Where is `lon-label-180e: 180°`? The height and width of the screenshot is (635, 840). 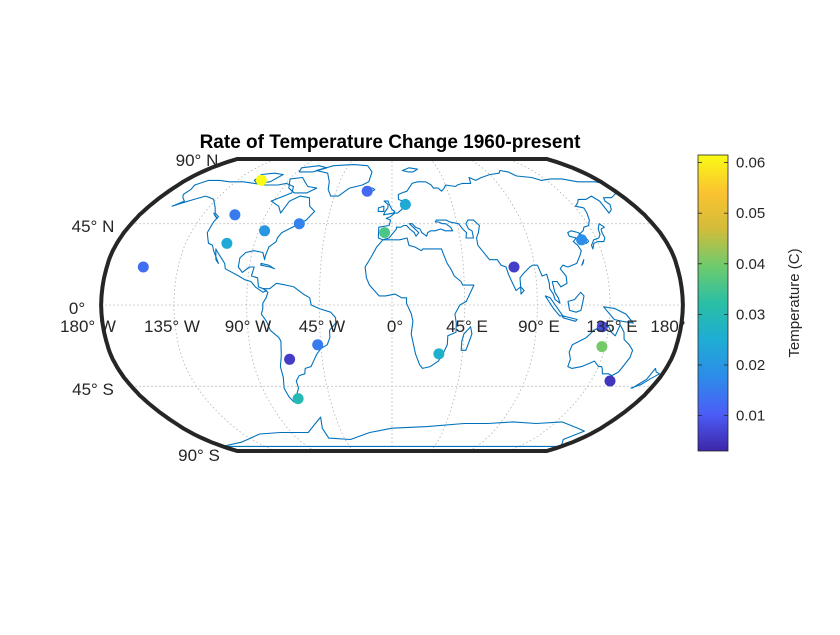
lon-label-180e: 180° is located at coordinates (667, 326).